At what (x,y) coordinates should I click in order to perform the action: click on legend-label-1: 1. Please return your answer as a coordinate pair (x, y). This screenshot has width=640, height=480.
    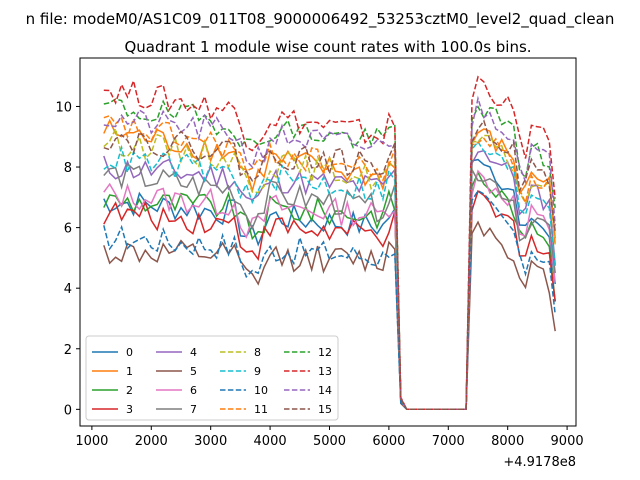
    Looking at the image, I should click on (129, 371).